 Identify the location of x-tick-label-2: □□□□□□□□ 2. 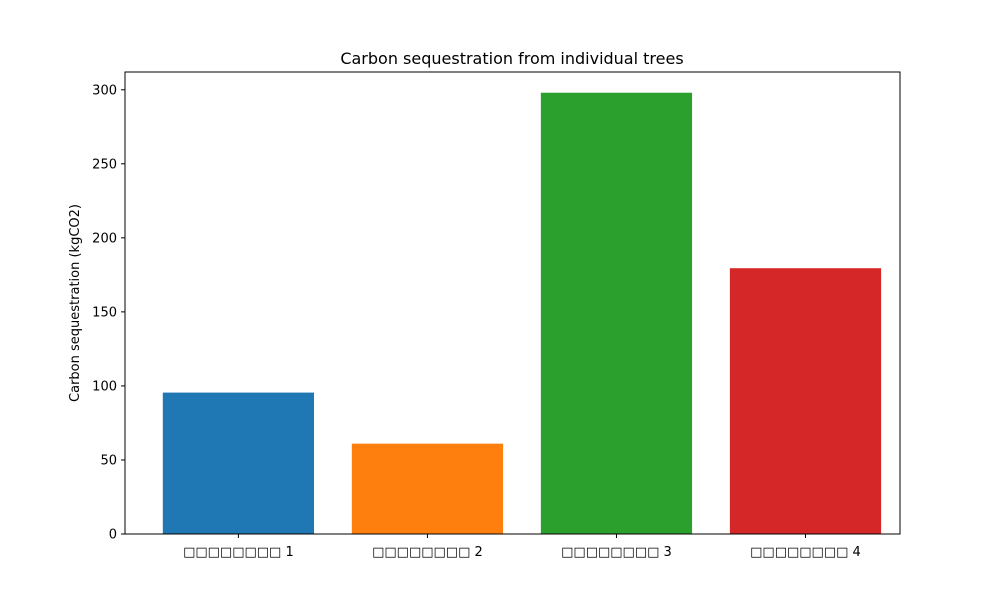
(427, 552).